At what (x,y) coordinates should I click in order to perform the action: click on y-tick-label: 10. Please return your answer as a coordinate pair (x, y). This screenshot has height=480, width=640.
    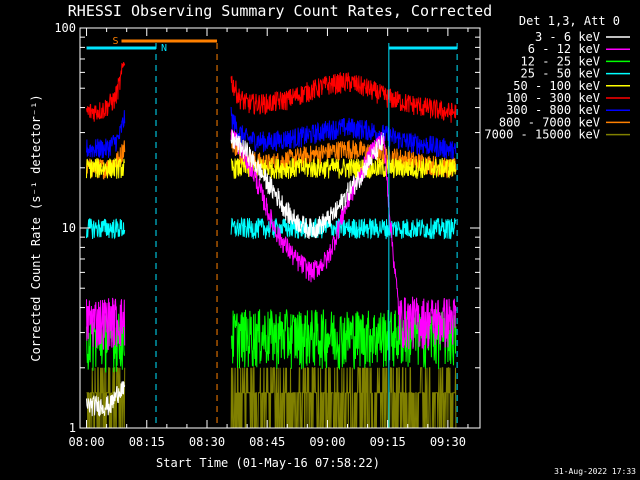
    Looking at the image, I should click on (69, 228).